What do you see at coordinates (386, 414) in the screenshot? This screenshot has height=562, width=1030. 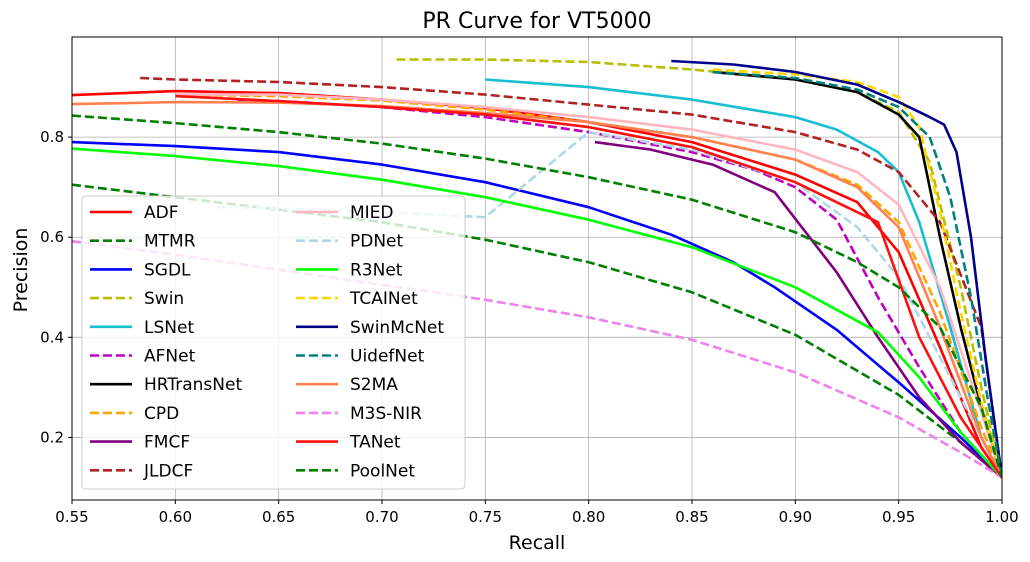 I see `legend-label: M3S-NIR` at bounding box center [386, 414].